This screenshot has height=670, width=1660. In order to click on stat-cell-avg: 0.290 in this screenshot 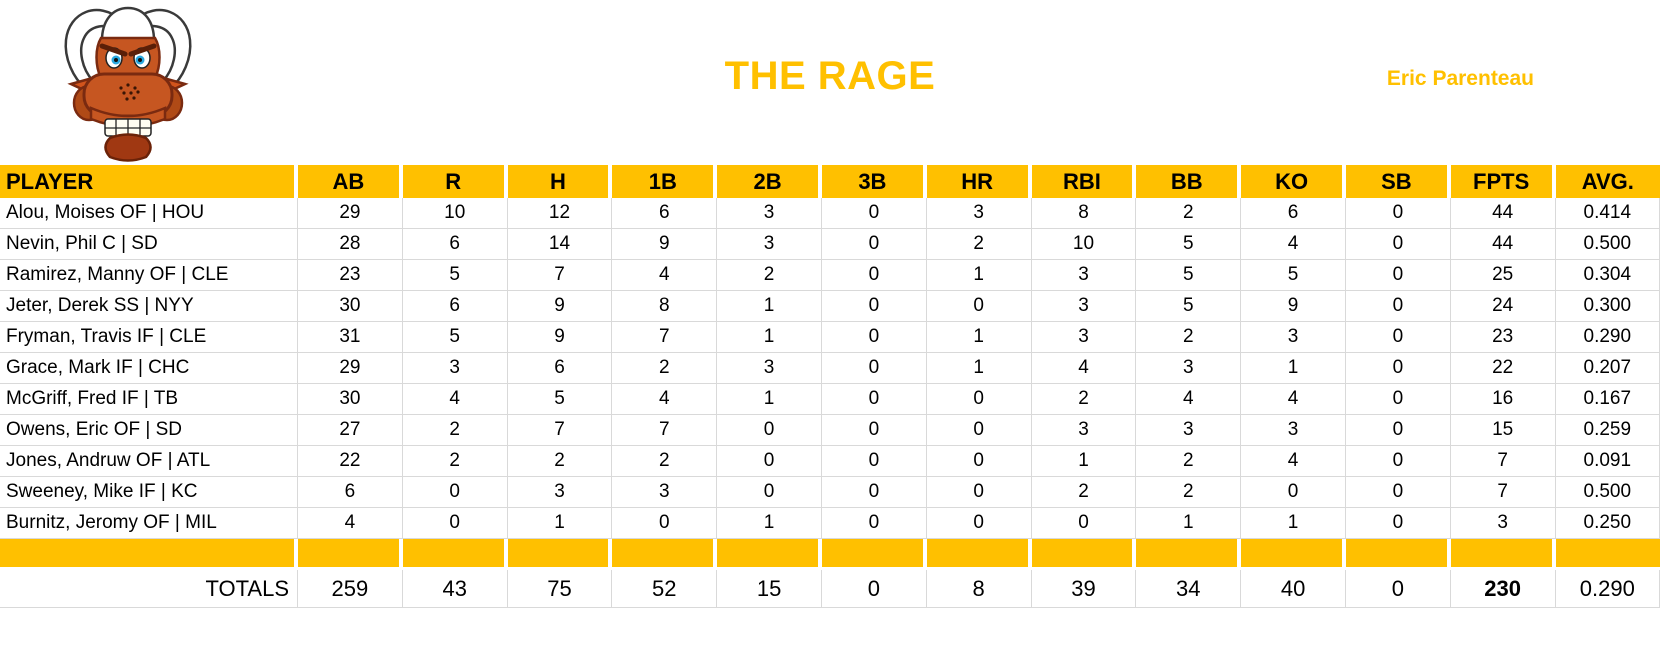, I will do `click(1607, 337)`.